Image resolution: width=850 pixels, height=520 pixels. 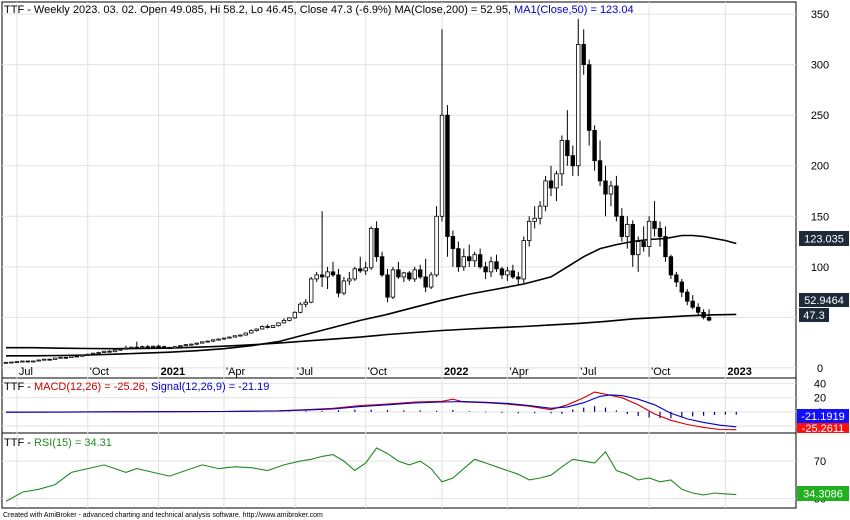 I want to click on price-y-tick-label: 150, so click(x=820, y=217).